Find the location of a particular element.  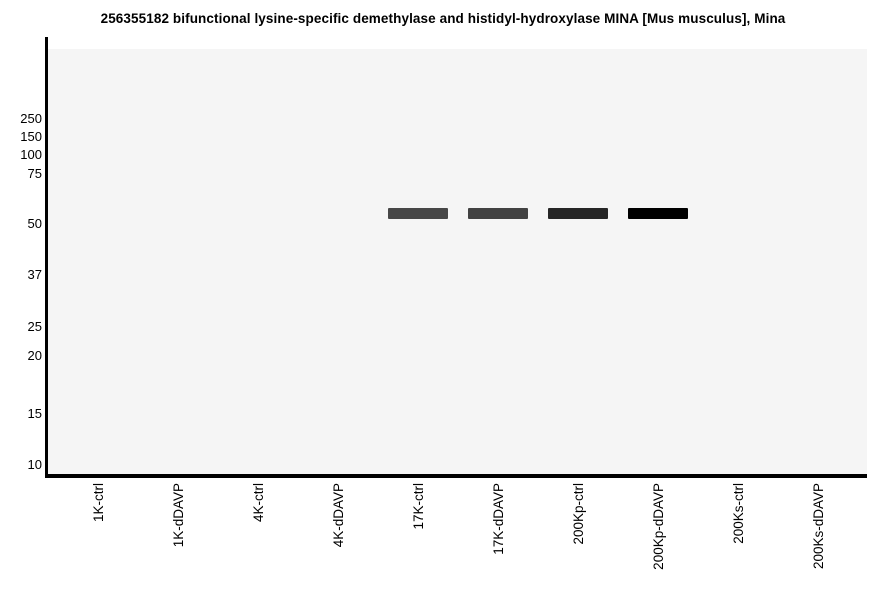

x-lane-label-17k-ctrl: 17K-ctrl is located at coordinates (418, 506).